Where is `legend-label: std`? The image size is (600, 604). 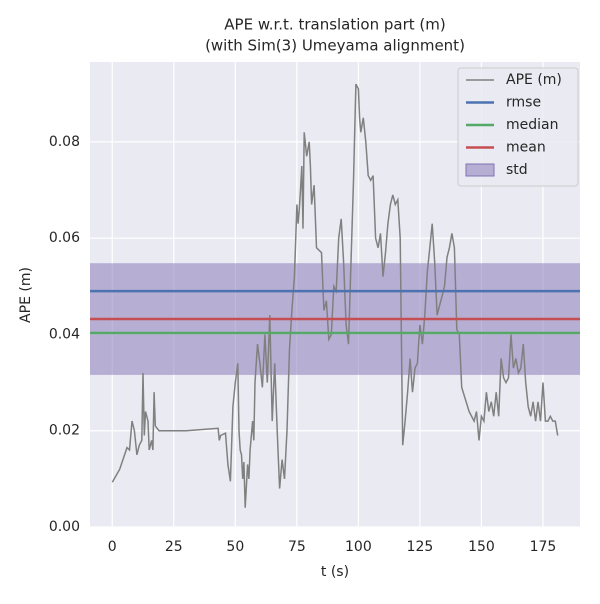 legend-label: std is located at coordinates (517, 170).